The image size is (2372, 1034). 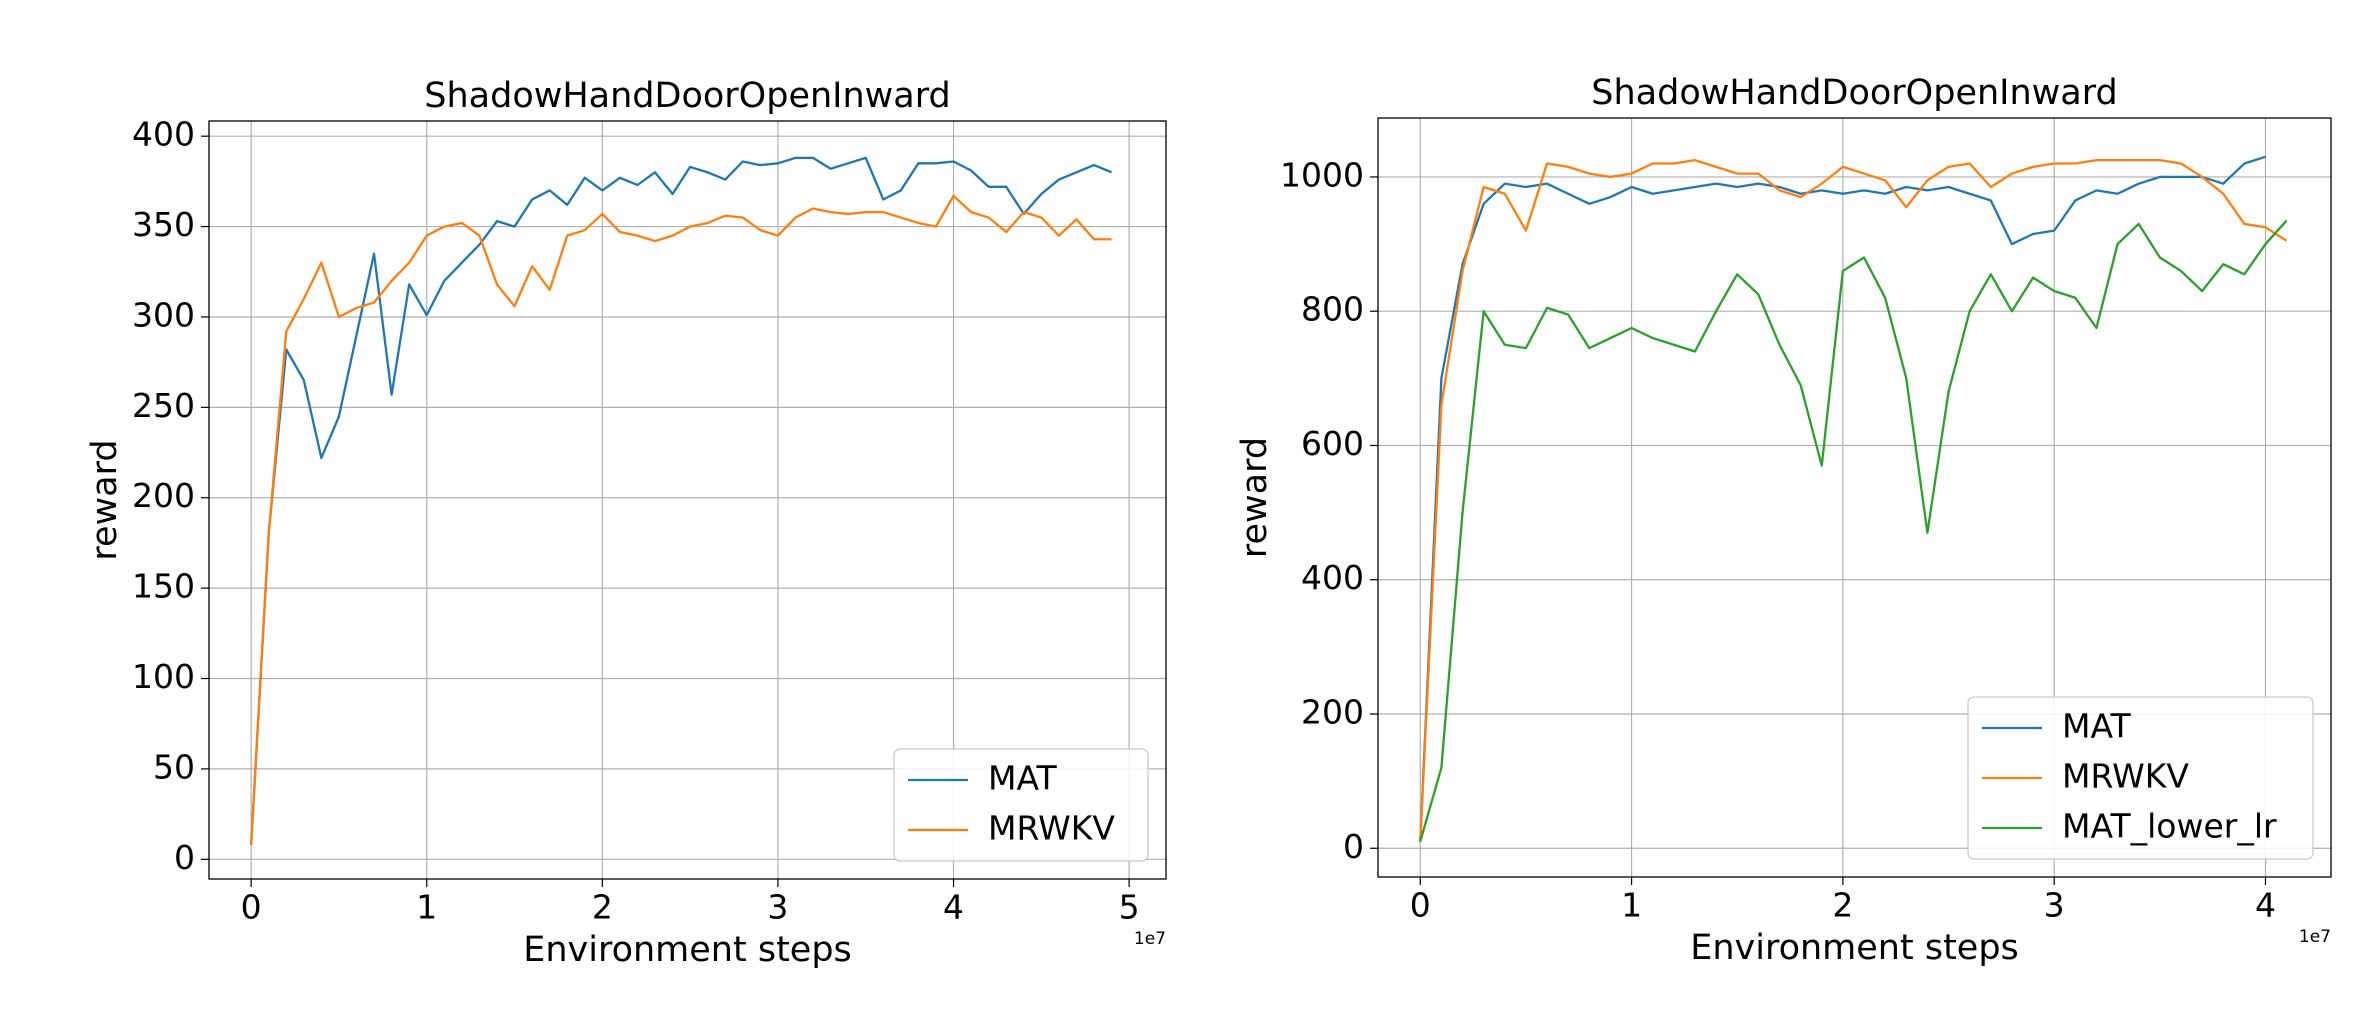 I want to click on y-tick-label: 1000, so click(x=1322, y=174).